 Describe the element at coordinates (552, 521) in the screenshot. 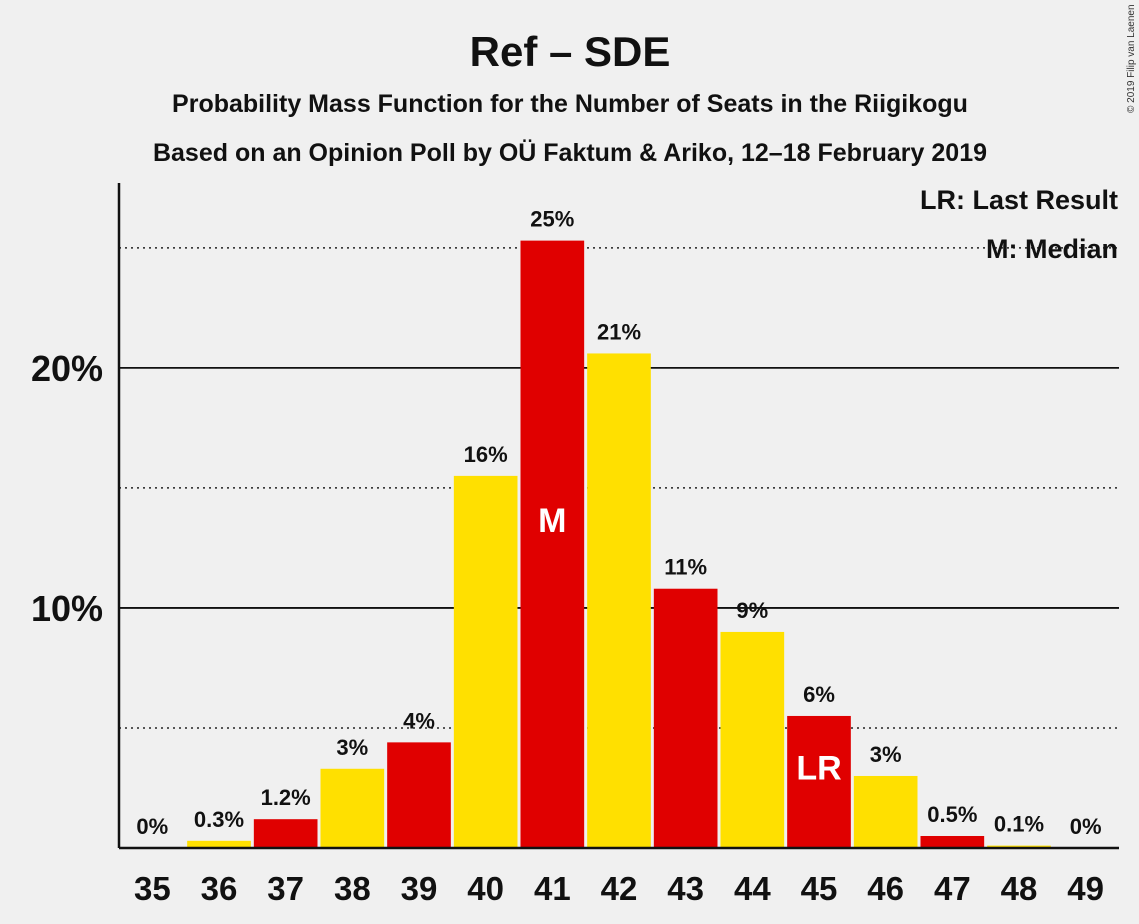

I see `annotation-M: M` at that location.